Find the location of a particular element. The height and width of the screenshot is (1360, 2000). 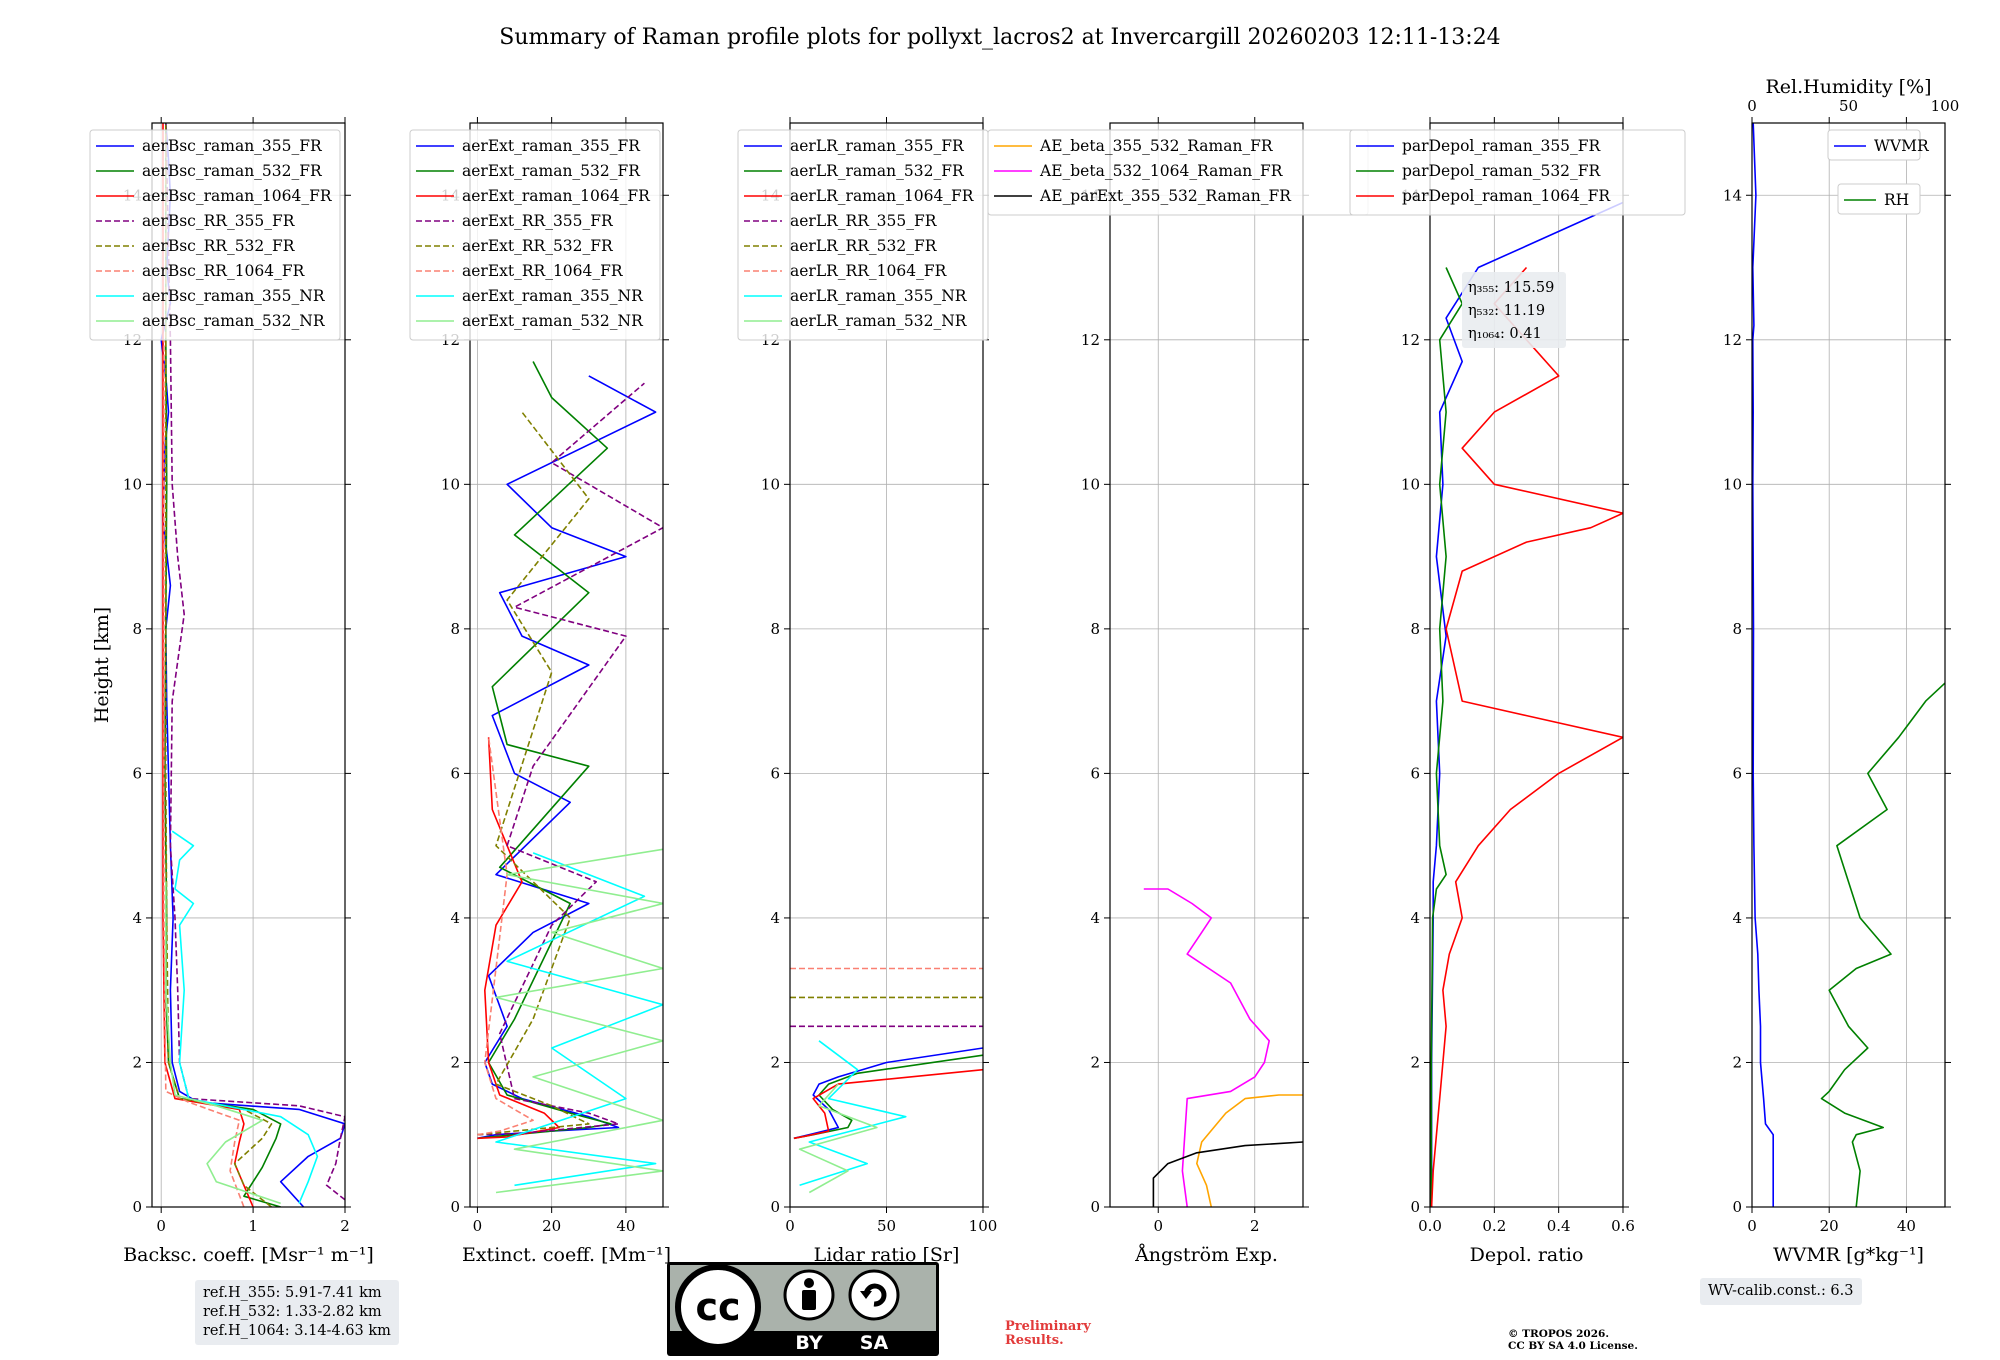

legend-label: aerExt_raman_1064_FR is located at coordinates (556, 196).